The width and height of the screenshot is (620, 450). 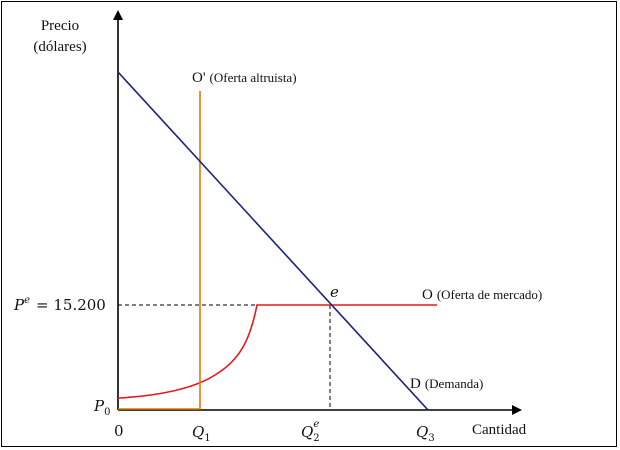 What do you see at coordinates (201, 433) in the screenshot?
I see `q1-label: Q1` at bounding box center [201, 433].